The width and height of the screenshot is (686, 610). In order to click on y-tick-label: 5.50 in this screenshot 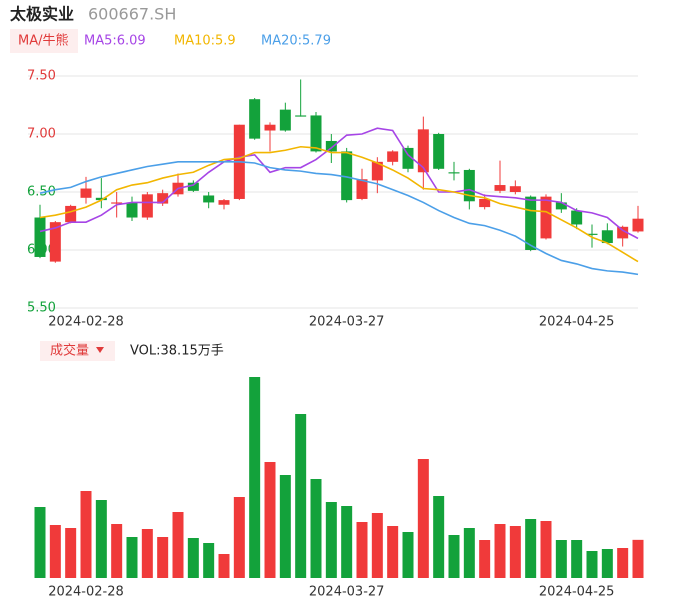, I will do `click(41, 308)`.